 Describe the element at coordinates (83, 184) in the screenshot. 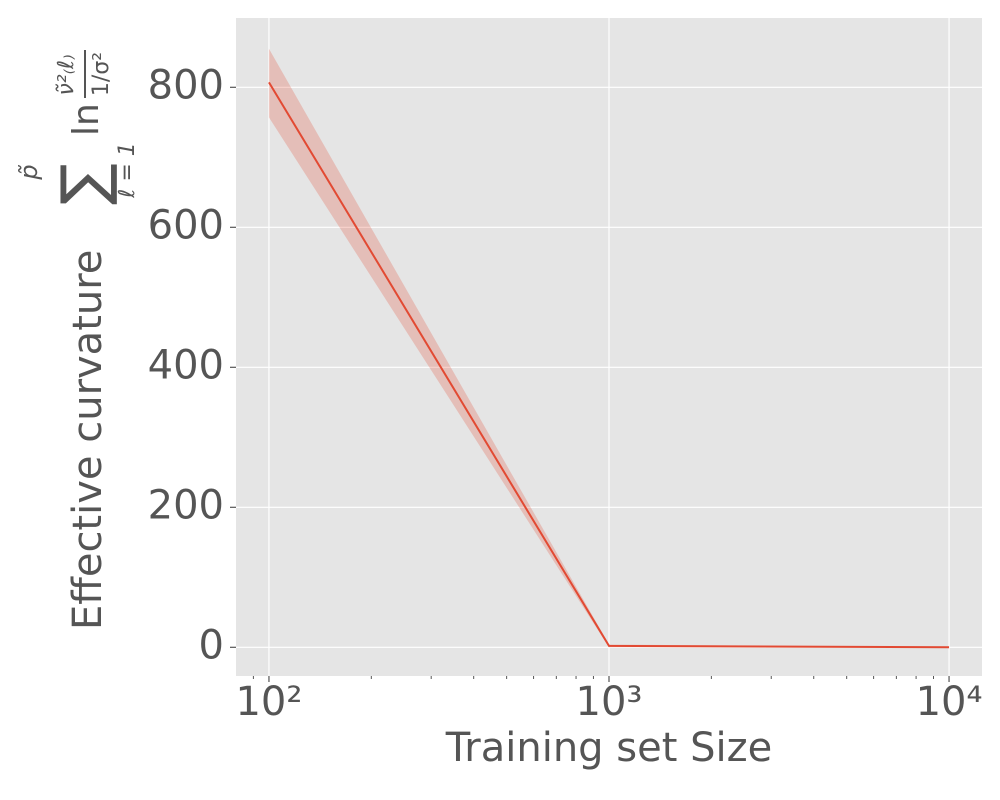

I see `y-label-sum: ∑` at that location.